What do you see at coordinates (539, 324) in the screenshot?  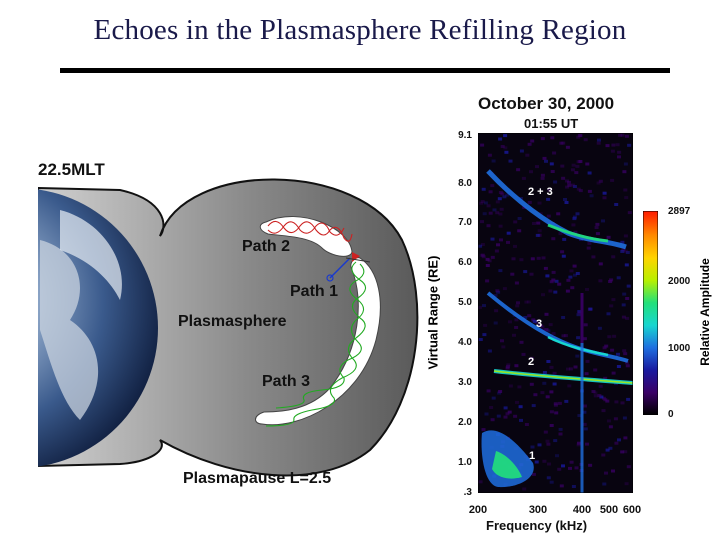 I see `echo-label-3: 3` at bounding box center [539, 324].